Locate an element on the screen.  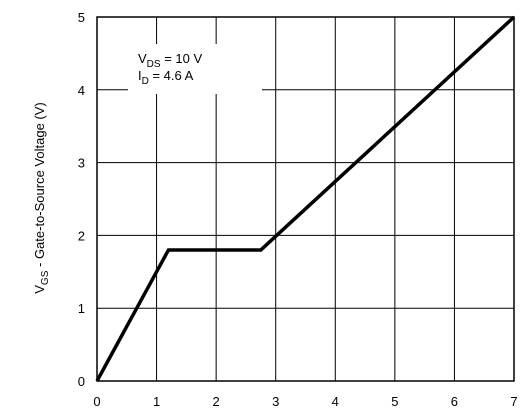
y-tick-label: 3 is located at coordinates (81, 163).